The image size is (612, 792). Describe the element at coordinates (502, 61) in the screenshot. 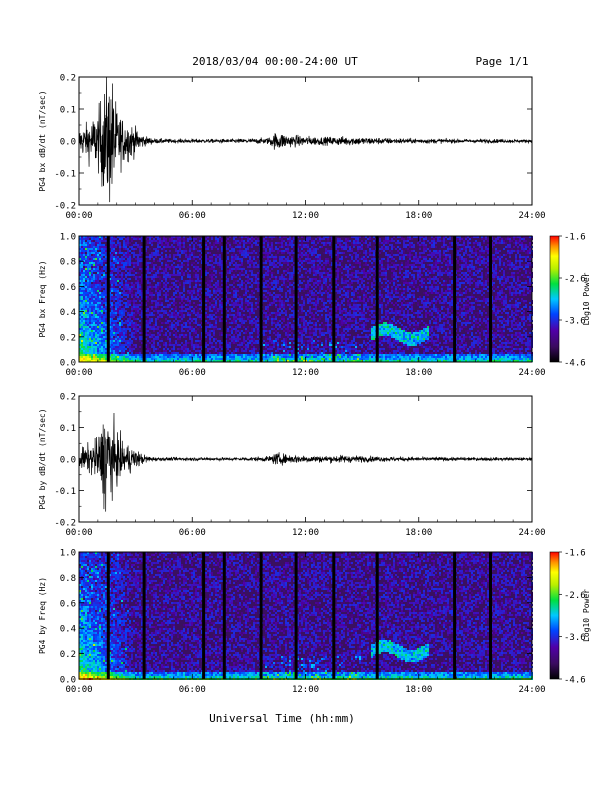

I see `page-indicator: Page 1/1` at that location.